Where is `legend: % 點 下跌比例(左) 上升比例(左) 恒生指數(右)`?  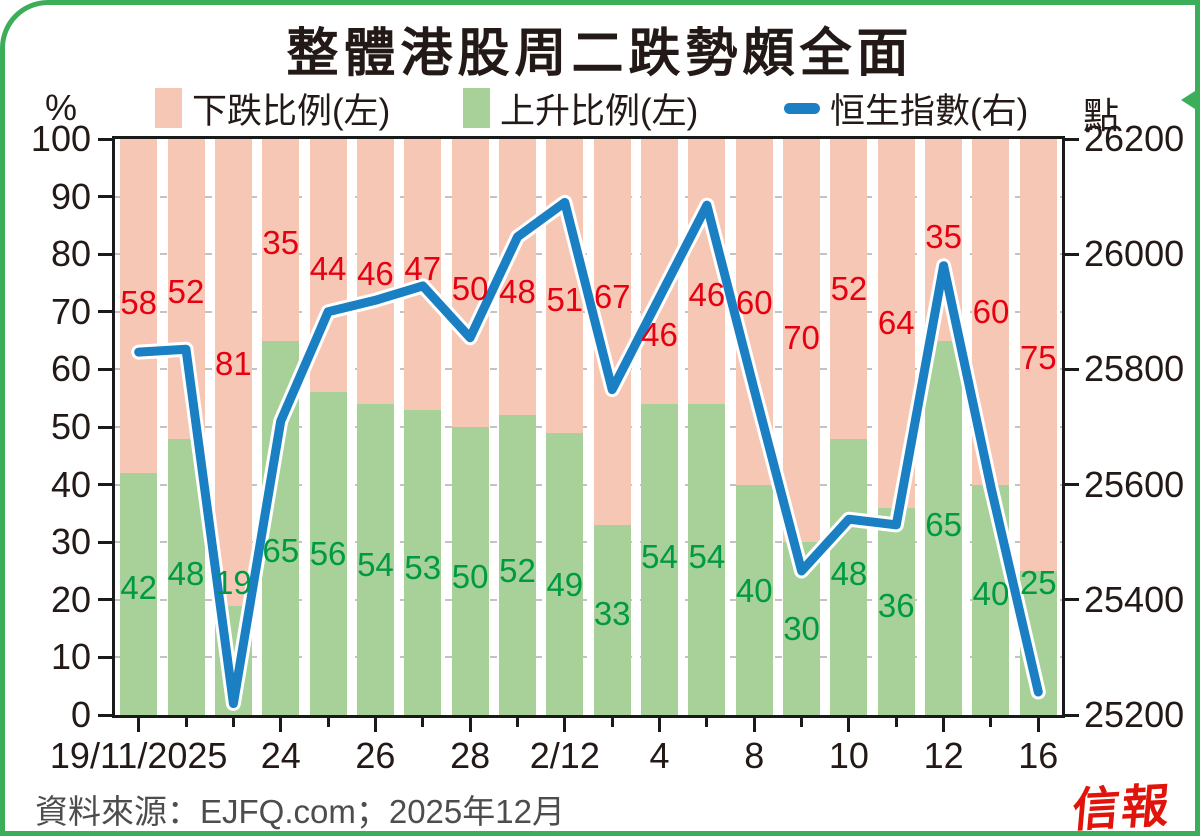 legend: % 點 下跌比例(左) 上升比例(左) 恒生指數(右) is located at coordinates (600, 110).